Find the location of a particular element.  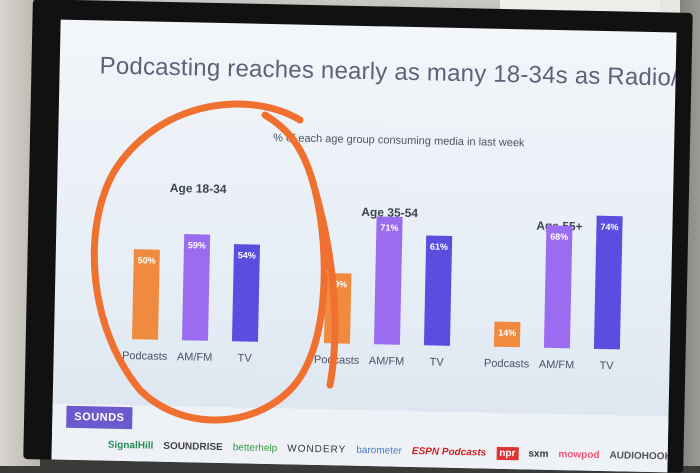

sounds-profitable-badge: SOUNDS is located at coordinates (99, 417).